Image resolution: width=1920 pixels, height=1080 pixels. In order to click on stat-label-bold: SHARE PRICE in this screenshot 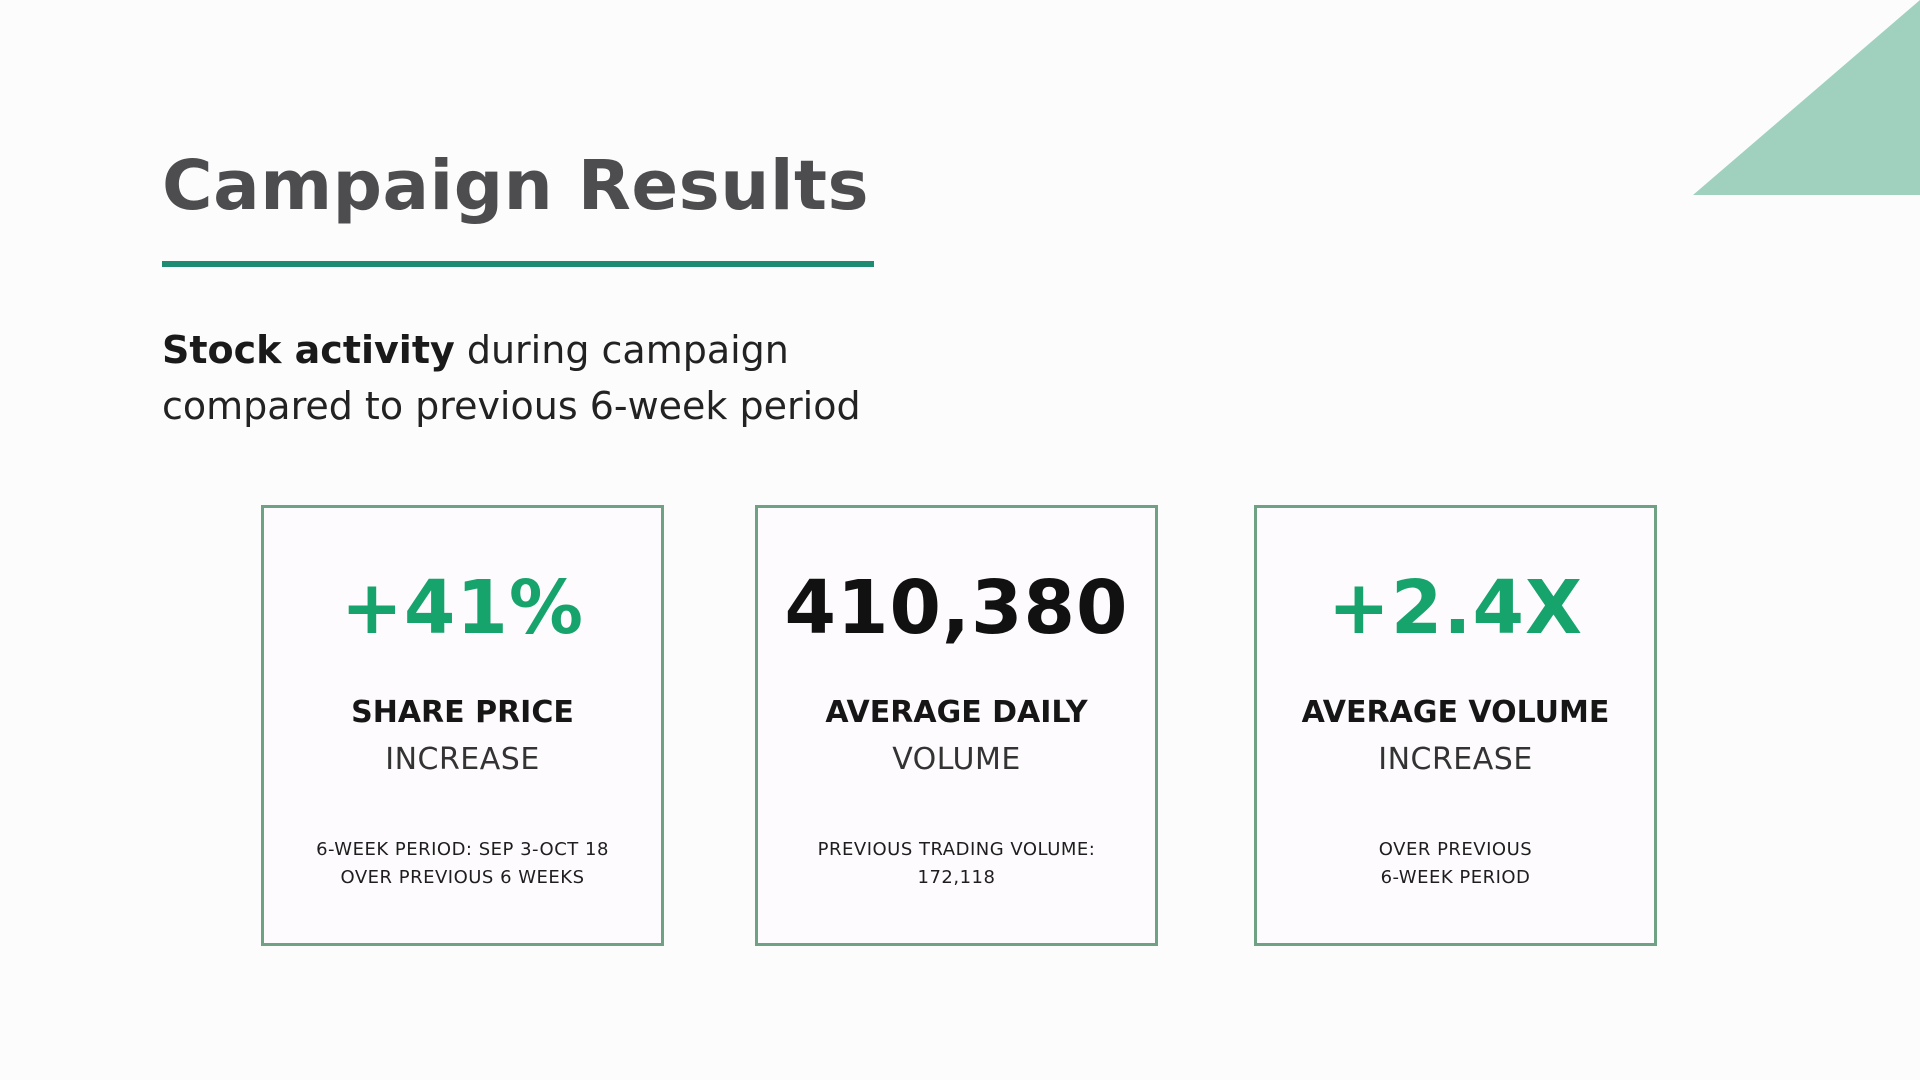, I will do `click(462, 712)`.